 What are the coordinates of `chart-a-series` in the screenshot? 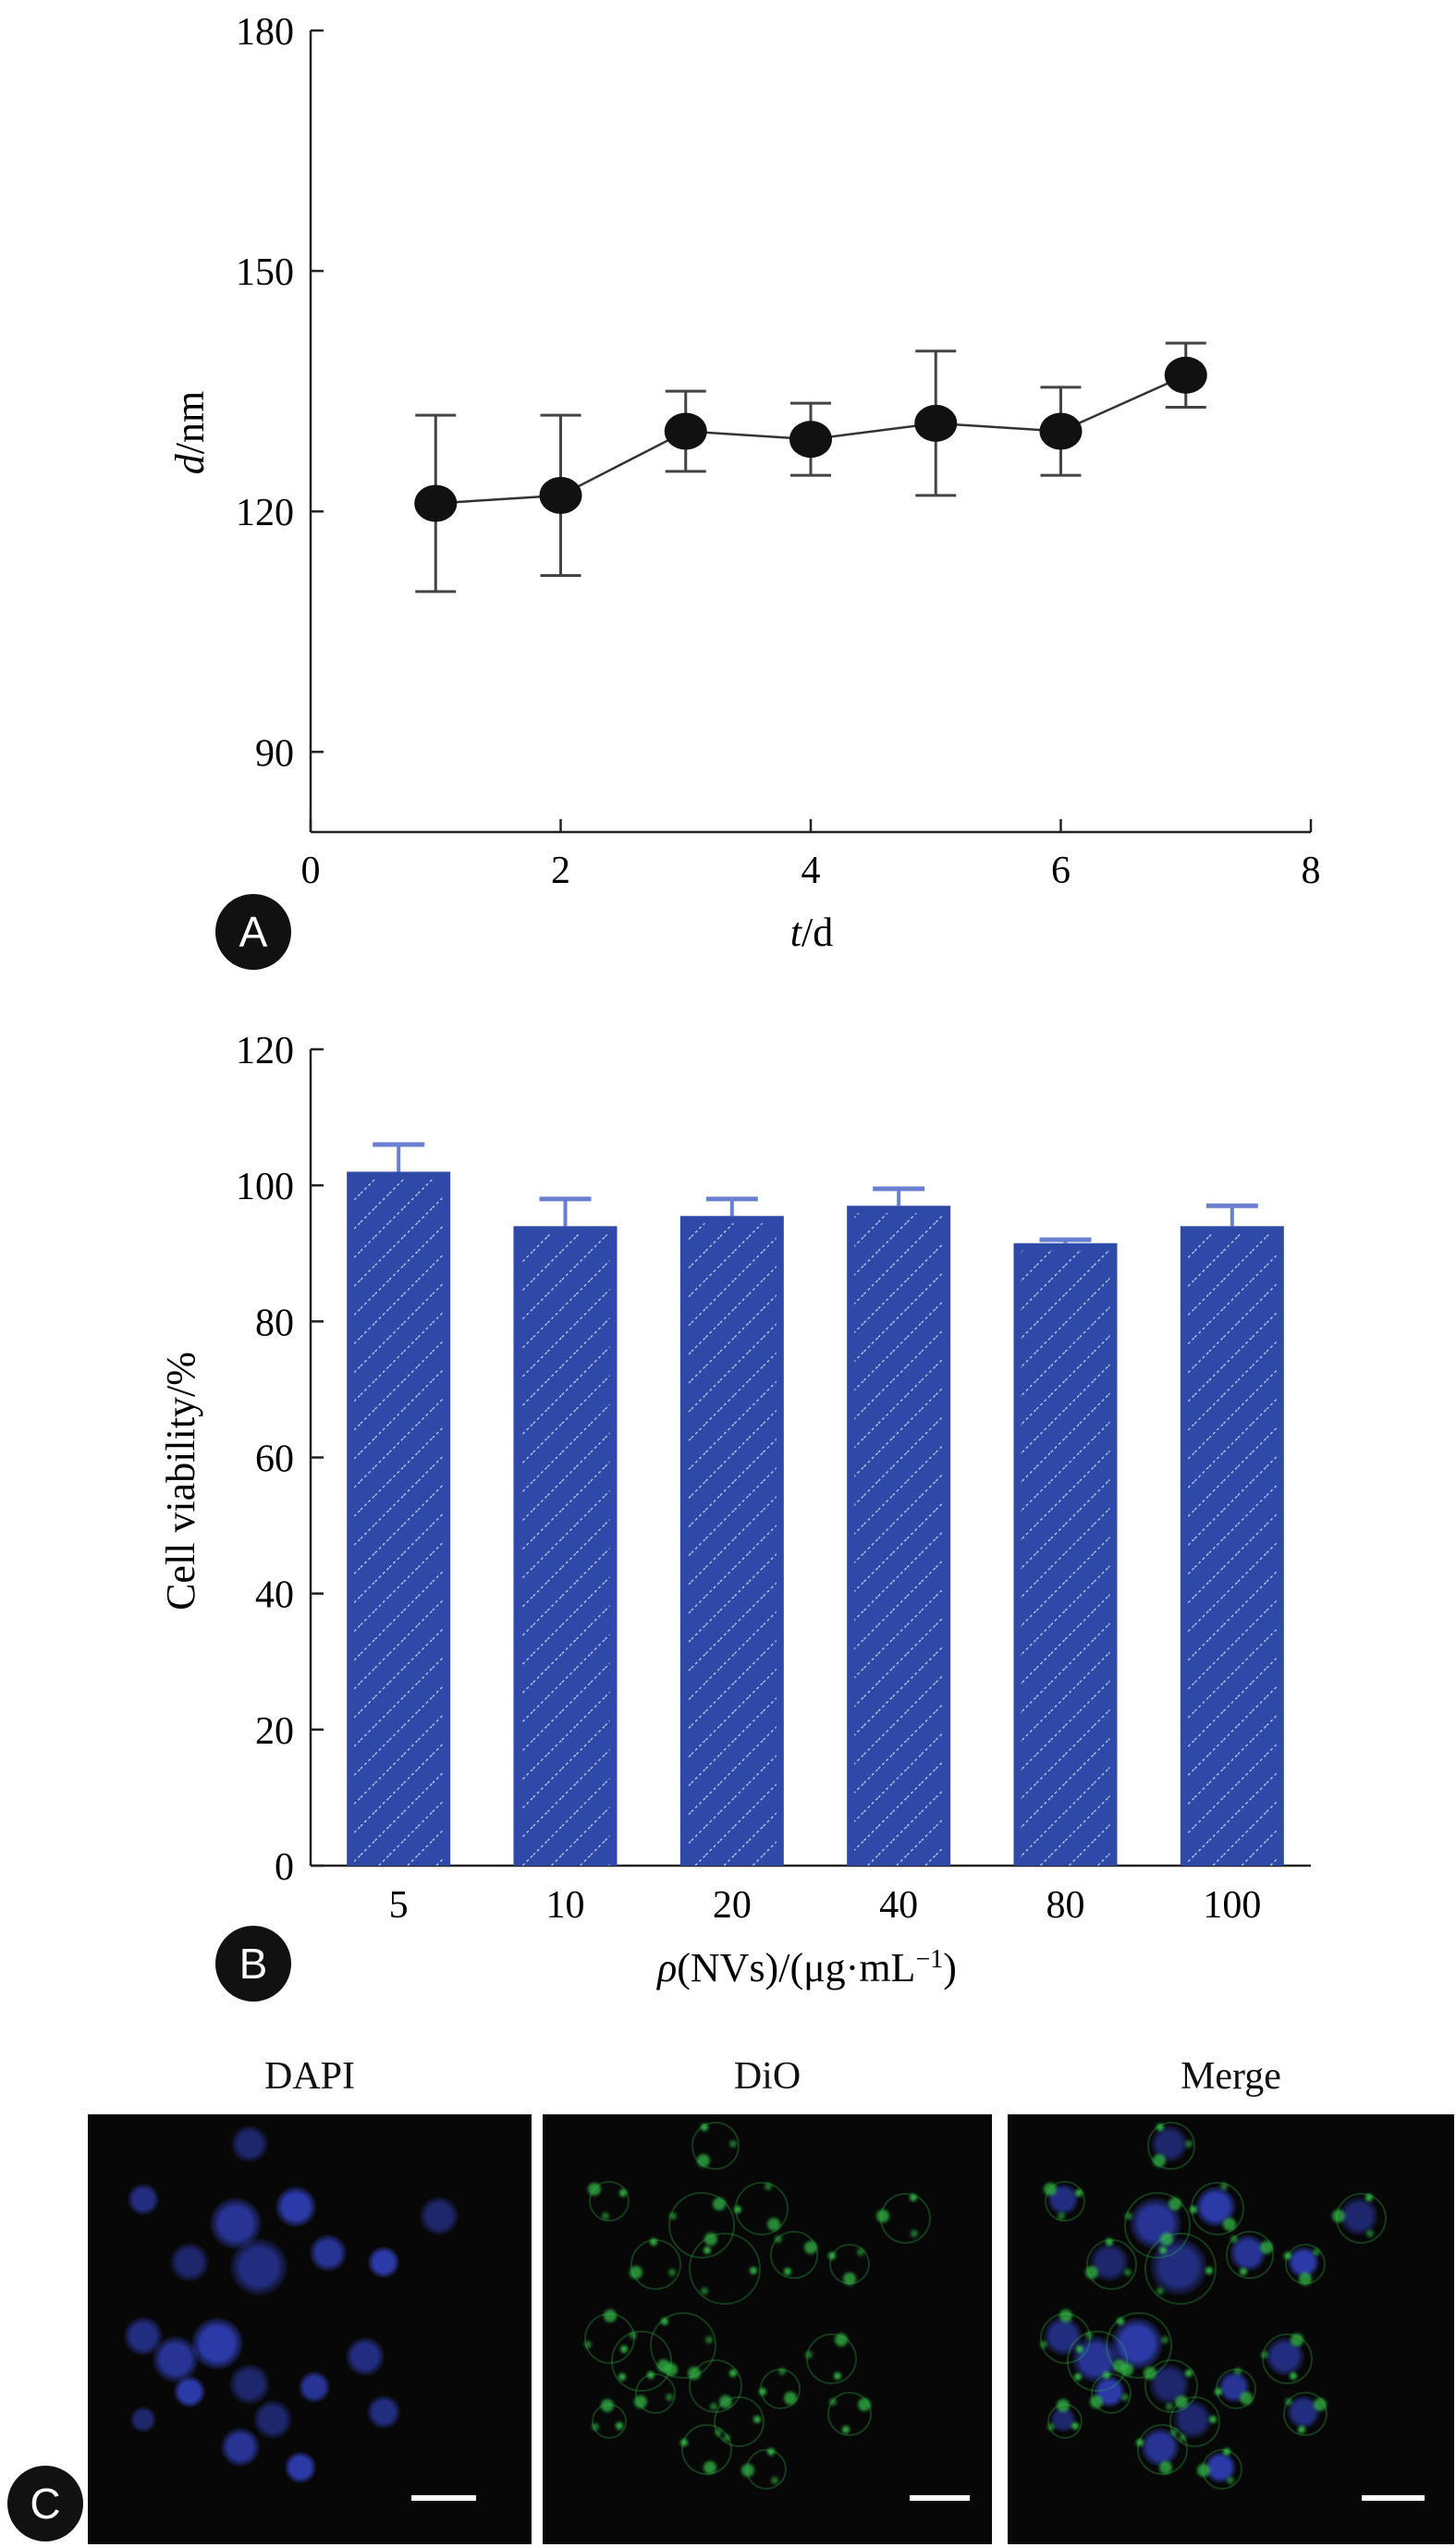 It's located at (810, 467).